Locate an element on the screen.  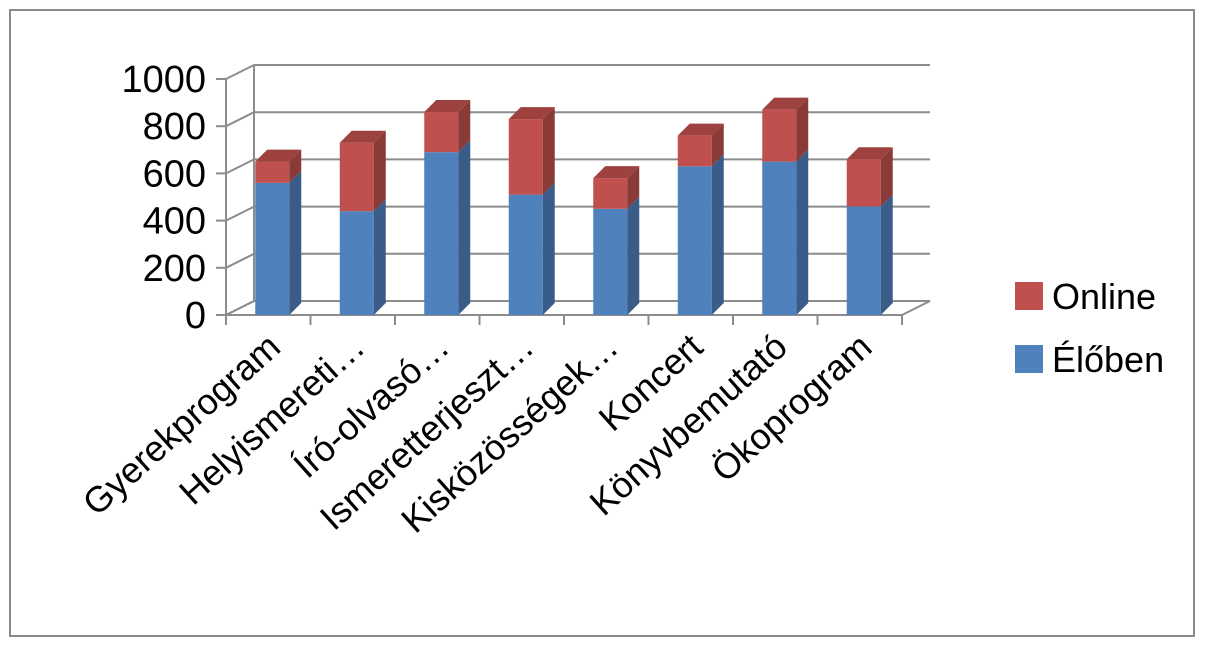
floor is located at coordinates (578, 308).